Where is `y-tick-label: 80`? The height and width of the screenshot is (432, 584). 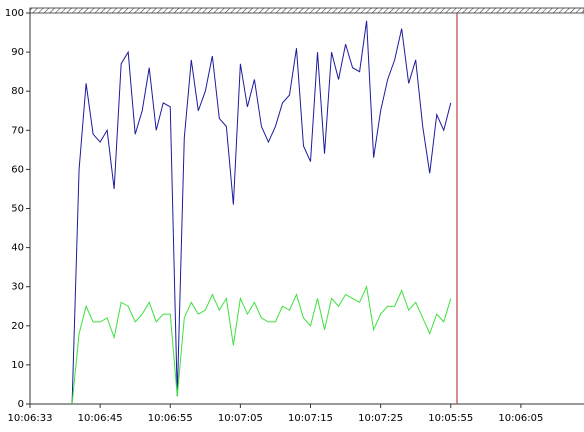
y-tick-label: 80 is located at coordinates (17, 91).